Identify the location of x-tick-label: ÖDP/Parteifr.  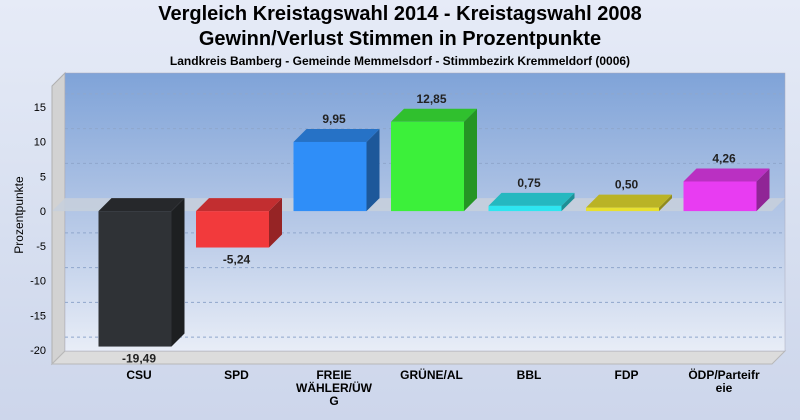
(724, 374).